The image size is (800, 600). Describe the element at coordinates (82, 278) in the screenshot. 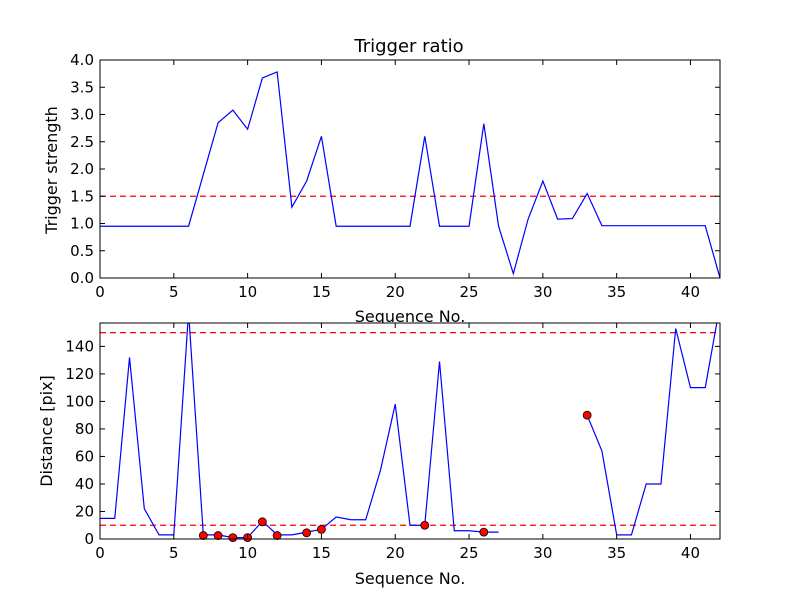

I see `top-y-tick-label: 0.0` at that location.